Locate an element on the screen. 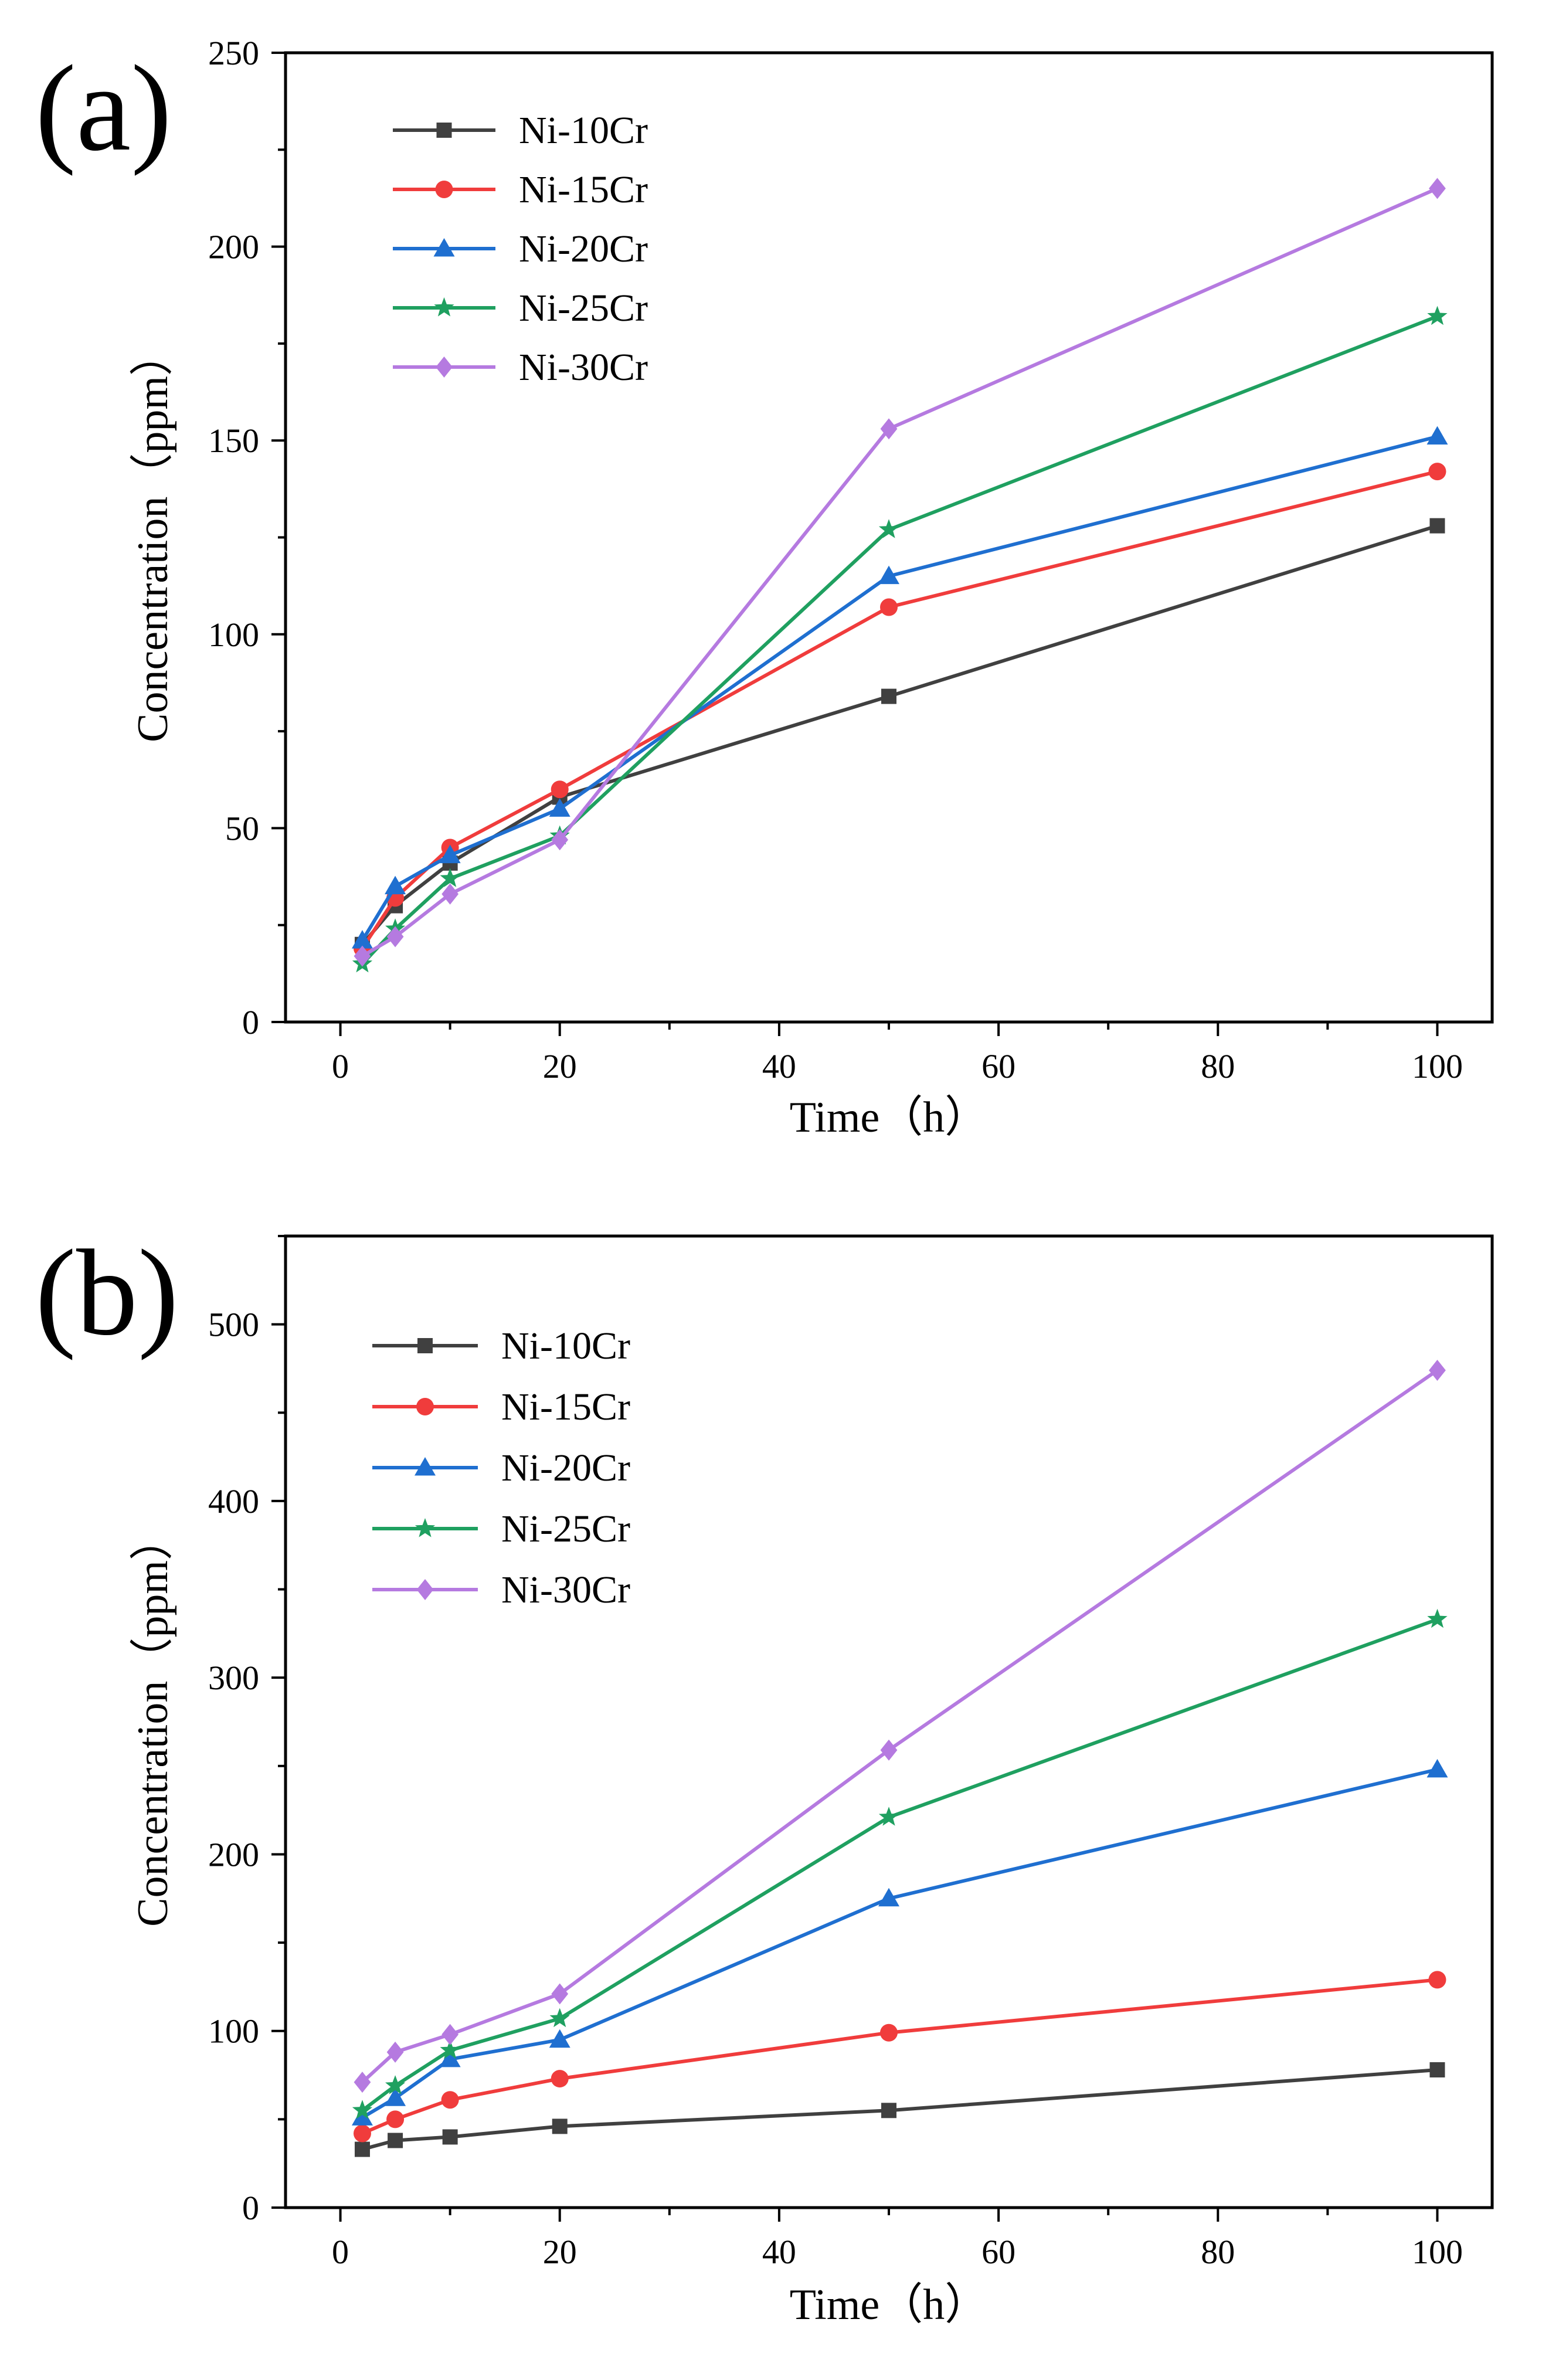  series-line-ni-20cr is located at coordinates (899, 688).